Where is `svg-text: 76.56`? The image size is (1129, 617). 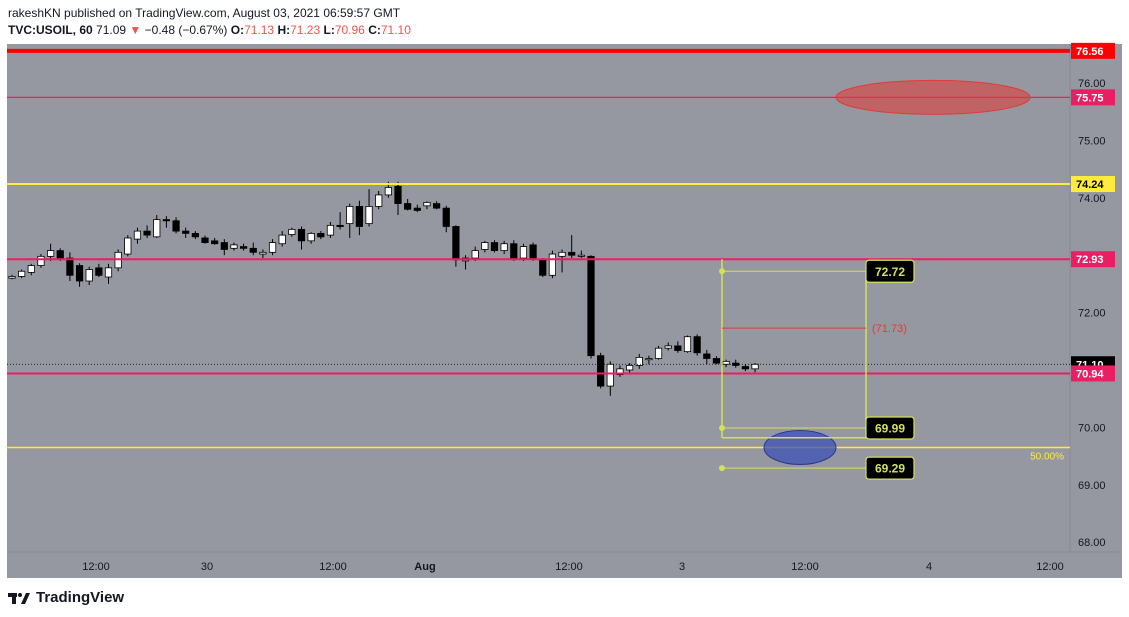
svg-text: 76.56 is located at coordinates (1090, 52).